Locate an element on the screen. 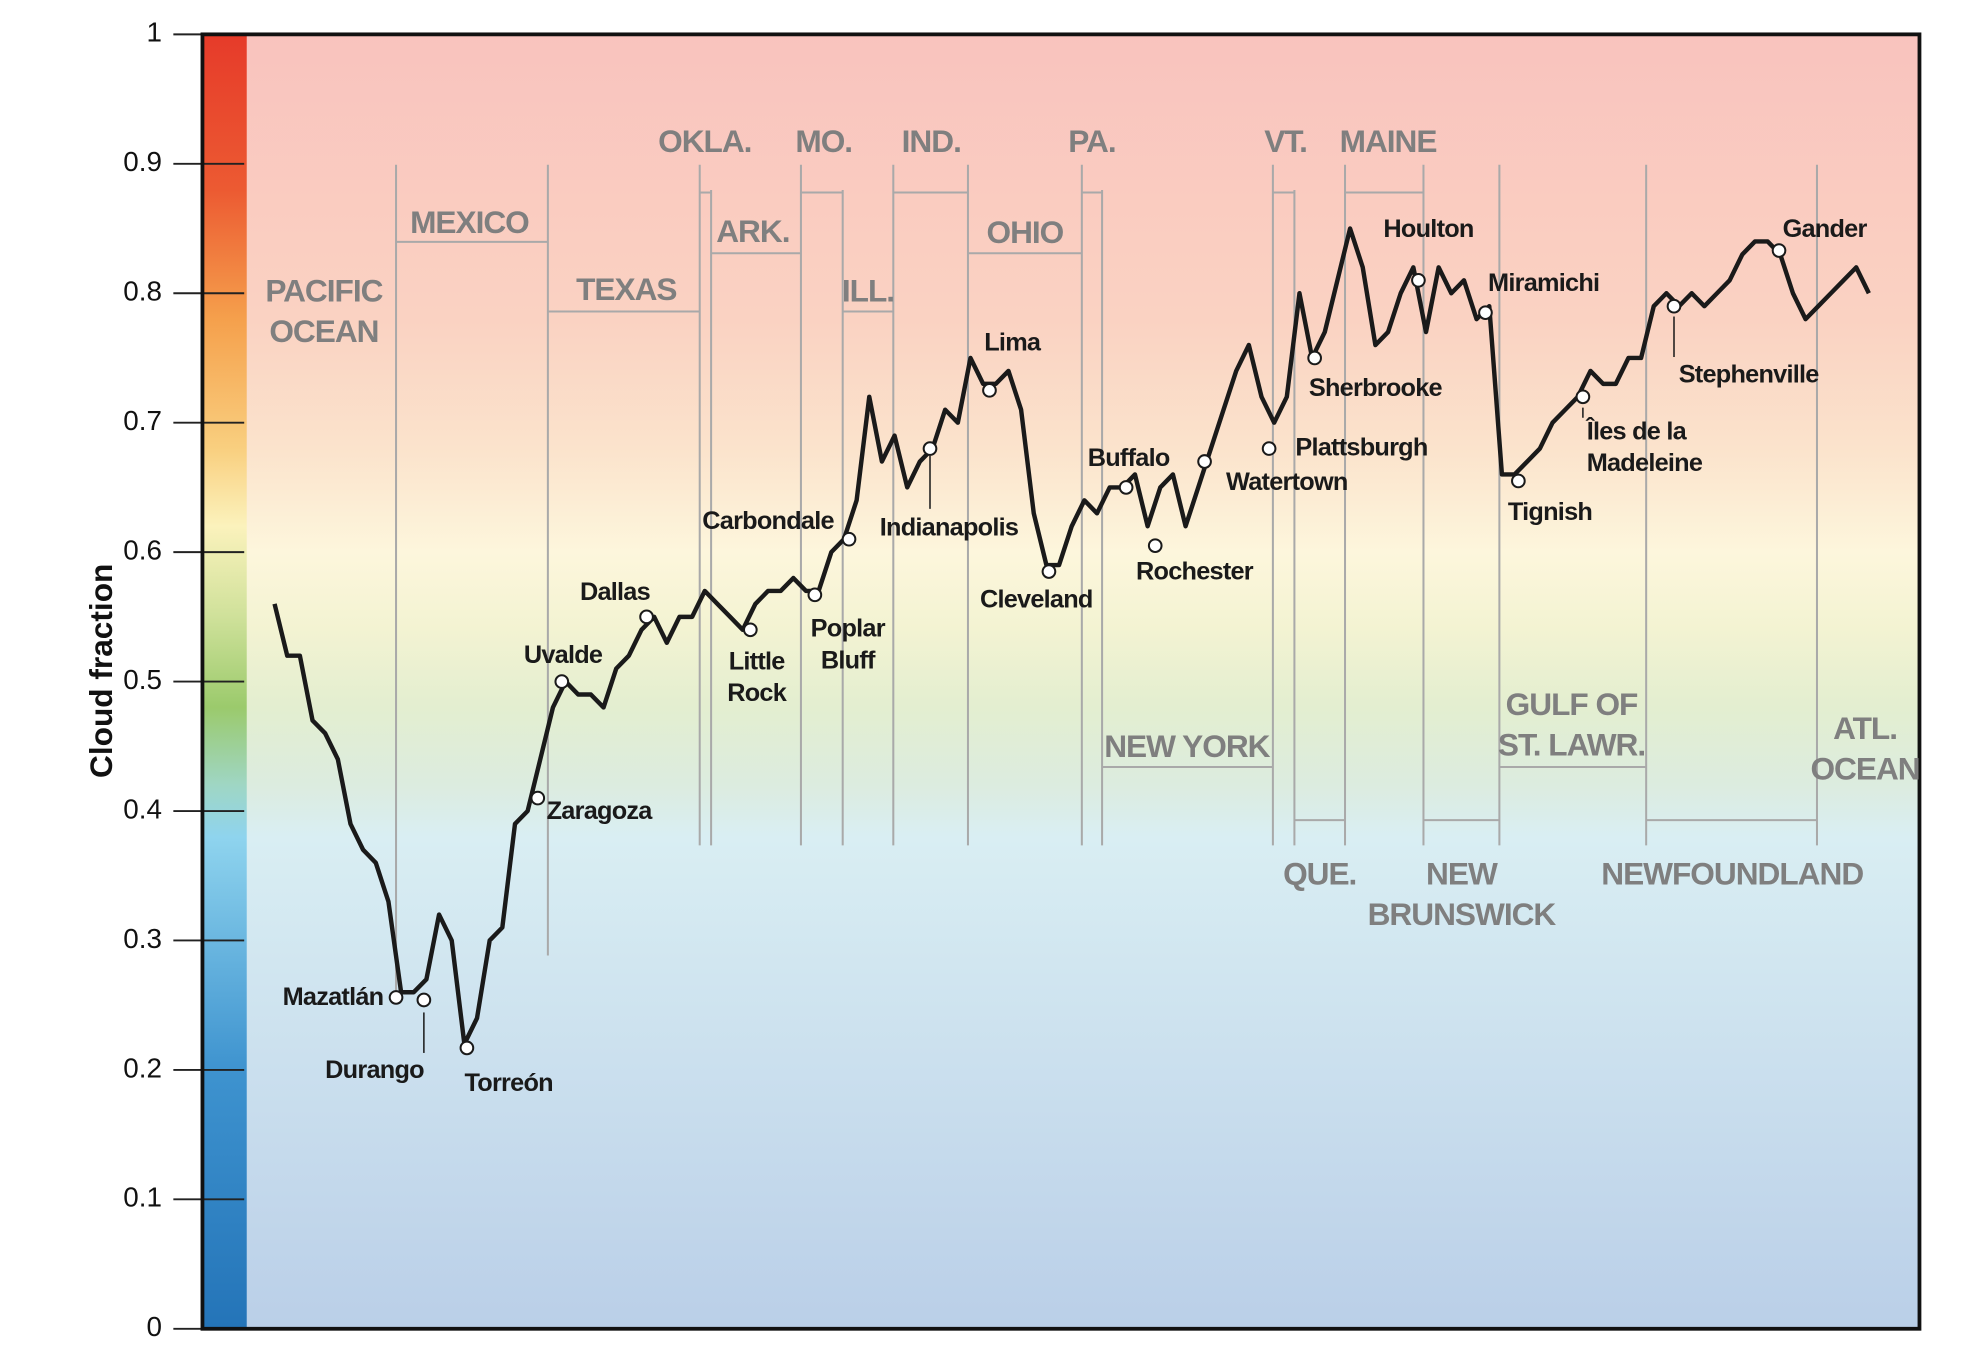  region-label: MO. is located at coordinates (823, 141).